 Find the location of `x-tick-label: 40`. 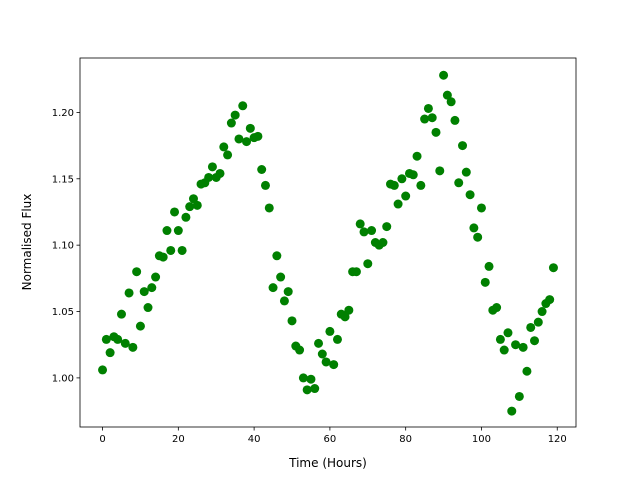

x-tick-label: 40 is located at coordinates (254, 439).